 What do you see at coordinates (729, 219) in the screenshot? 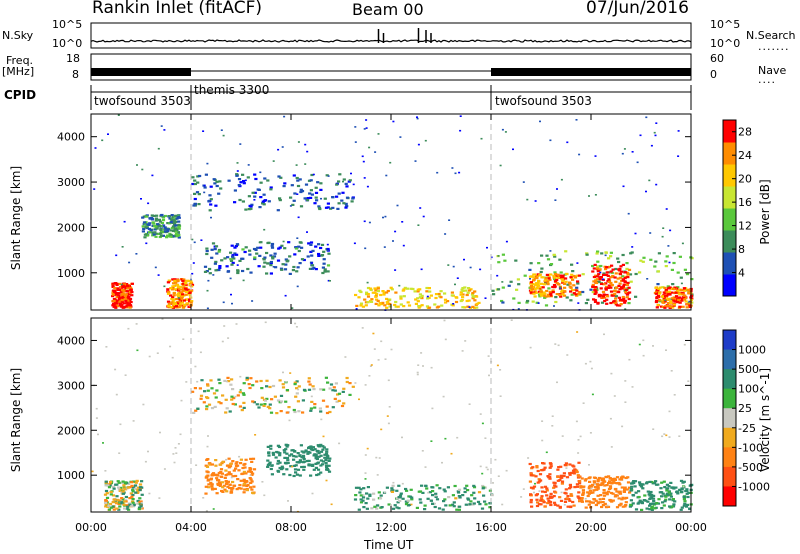
I see `power-cbar-cell` at bounding box center [729, 219].